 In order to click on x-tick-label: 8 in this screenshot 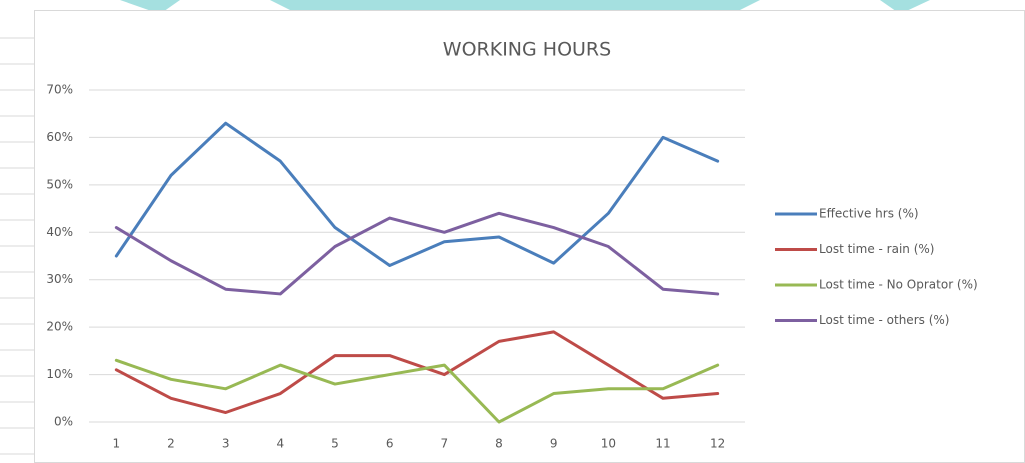, I will do `click(499, 444)`.